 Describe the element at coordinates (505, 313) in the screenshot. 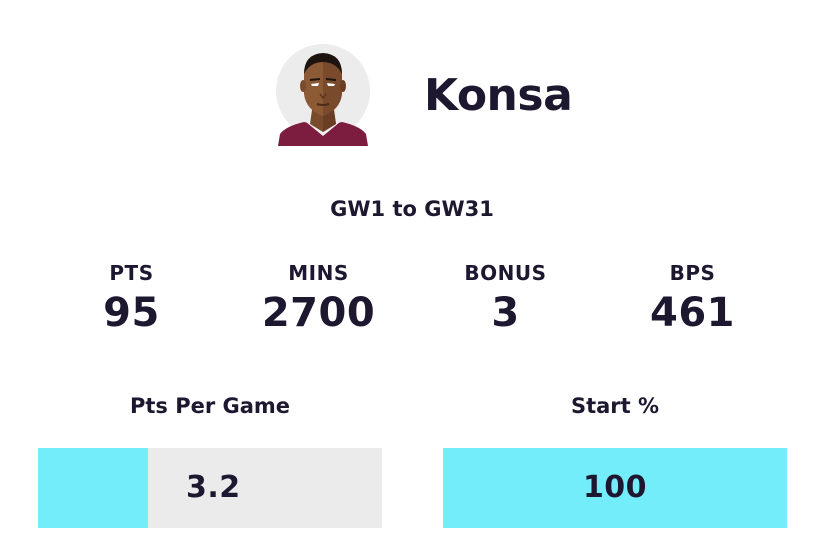

I see `stat-value: 3` at that location.